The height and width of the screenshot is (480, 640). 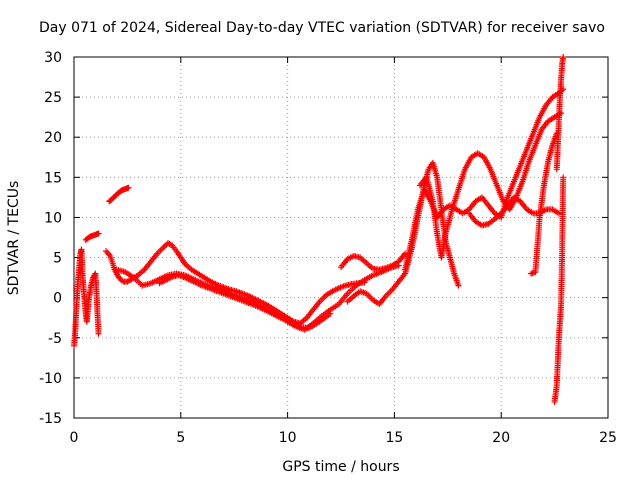 What do you see at coordinates (119, 194) in the screenshot?
I see `series-track-c` at bounding box center [119, 194].